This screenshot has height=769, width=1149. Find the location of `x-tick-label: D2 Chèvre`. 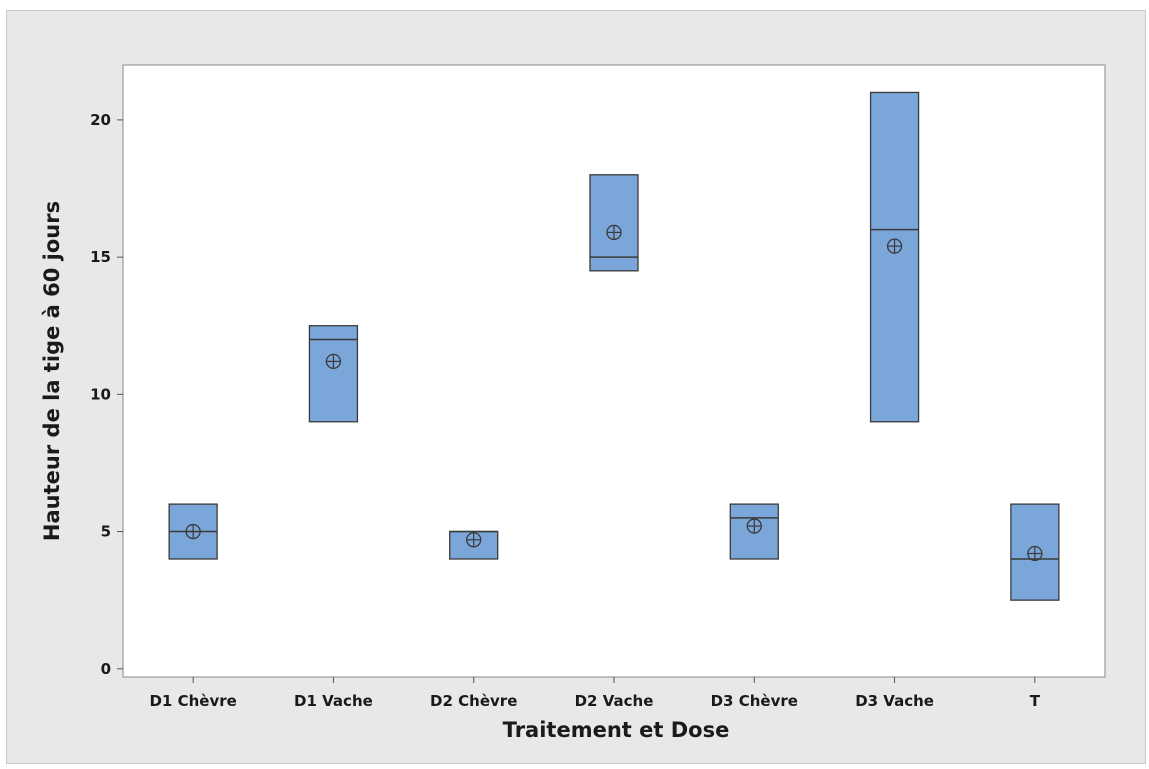

x-tick-label: D2 Chèvre is located at coordinates (473, 701).